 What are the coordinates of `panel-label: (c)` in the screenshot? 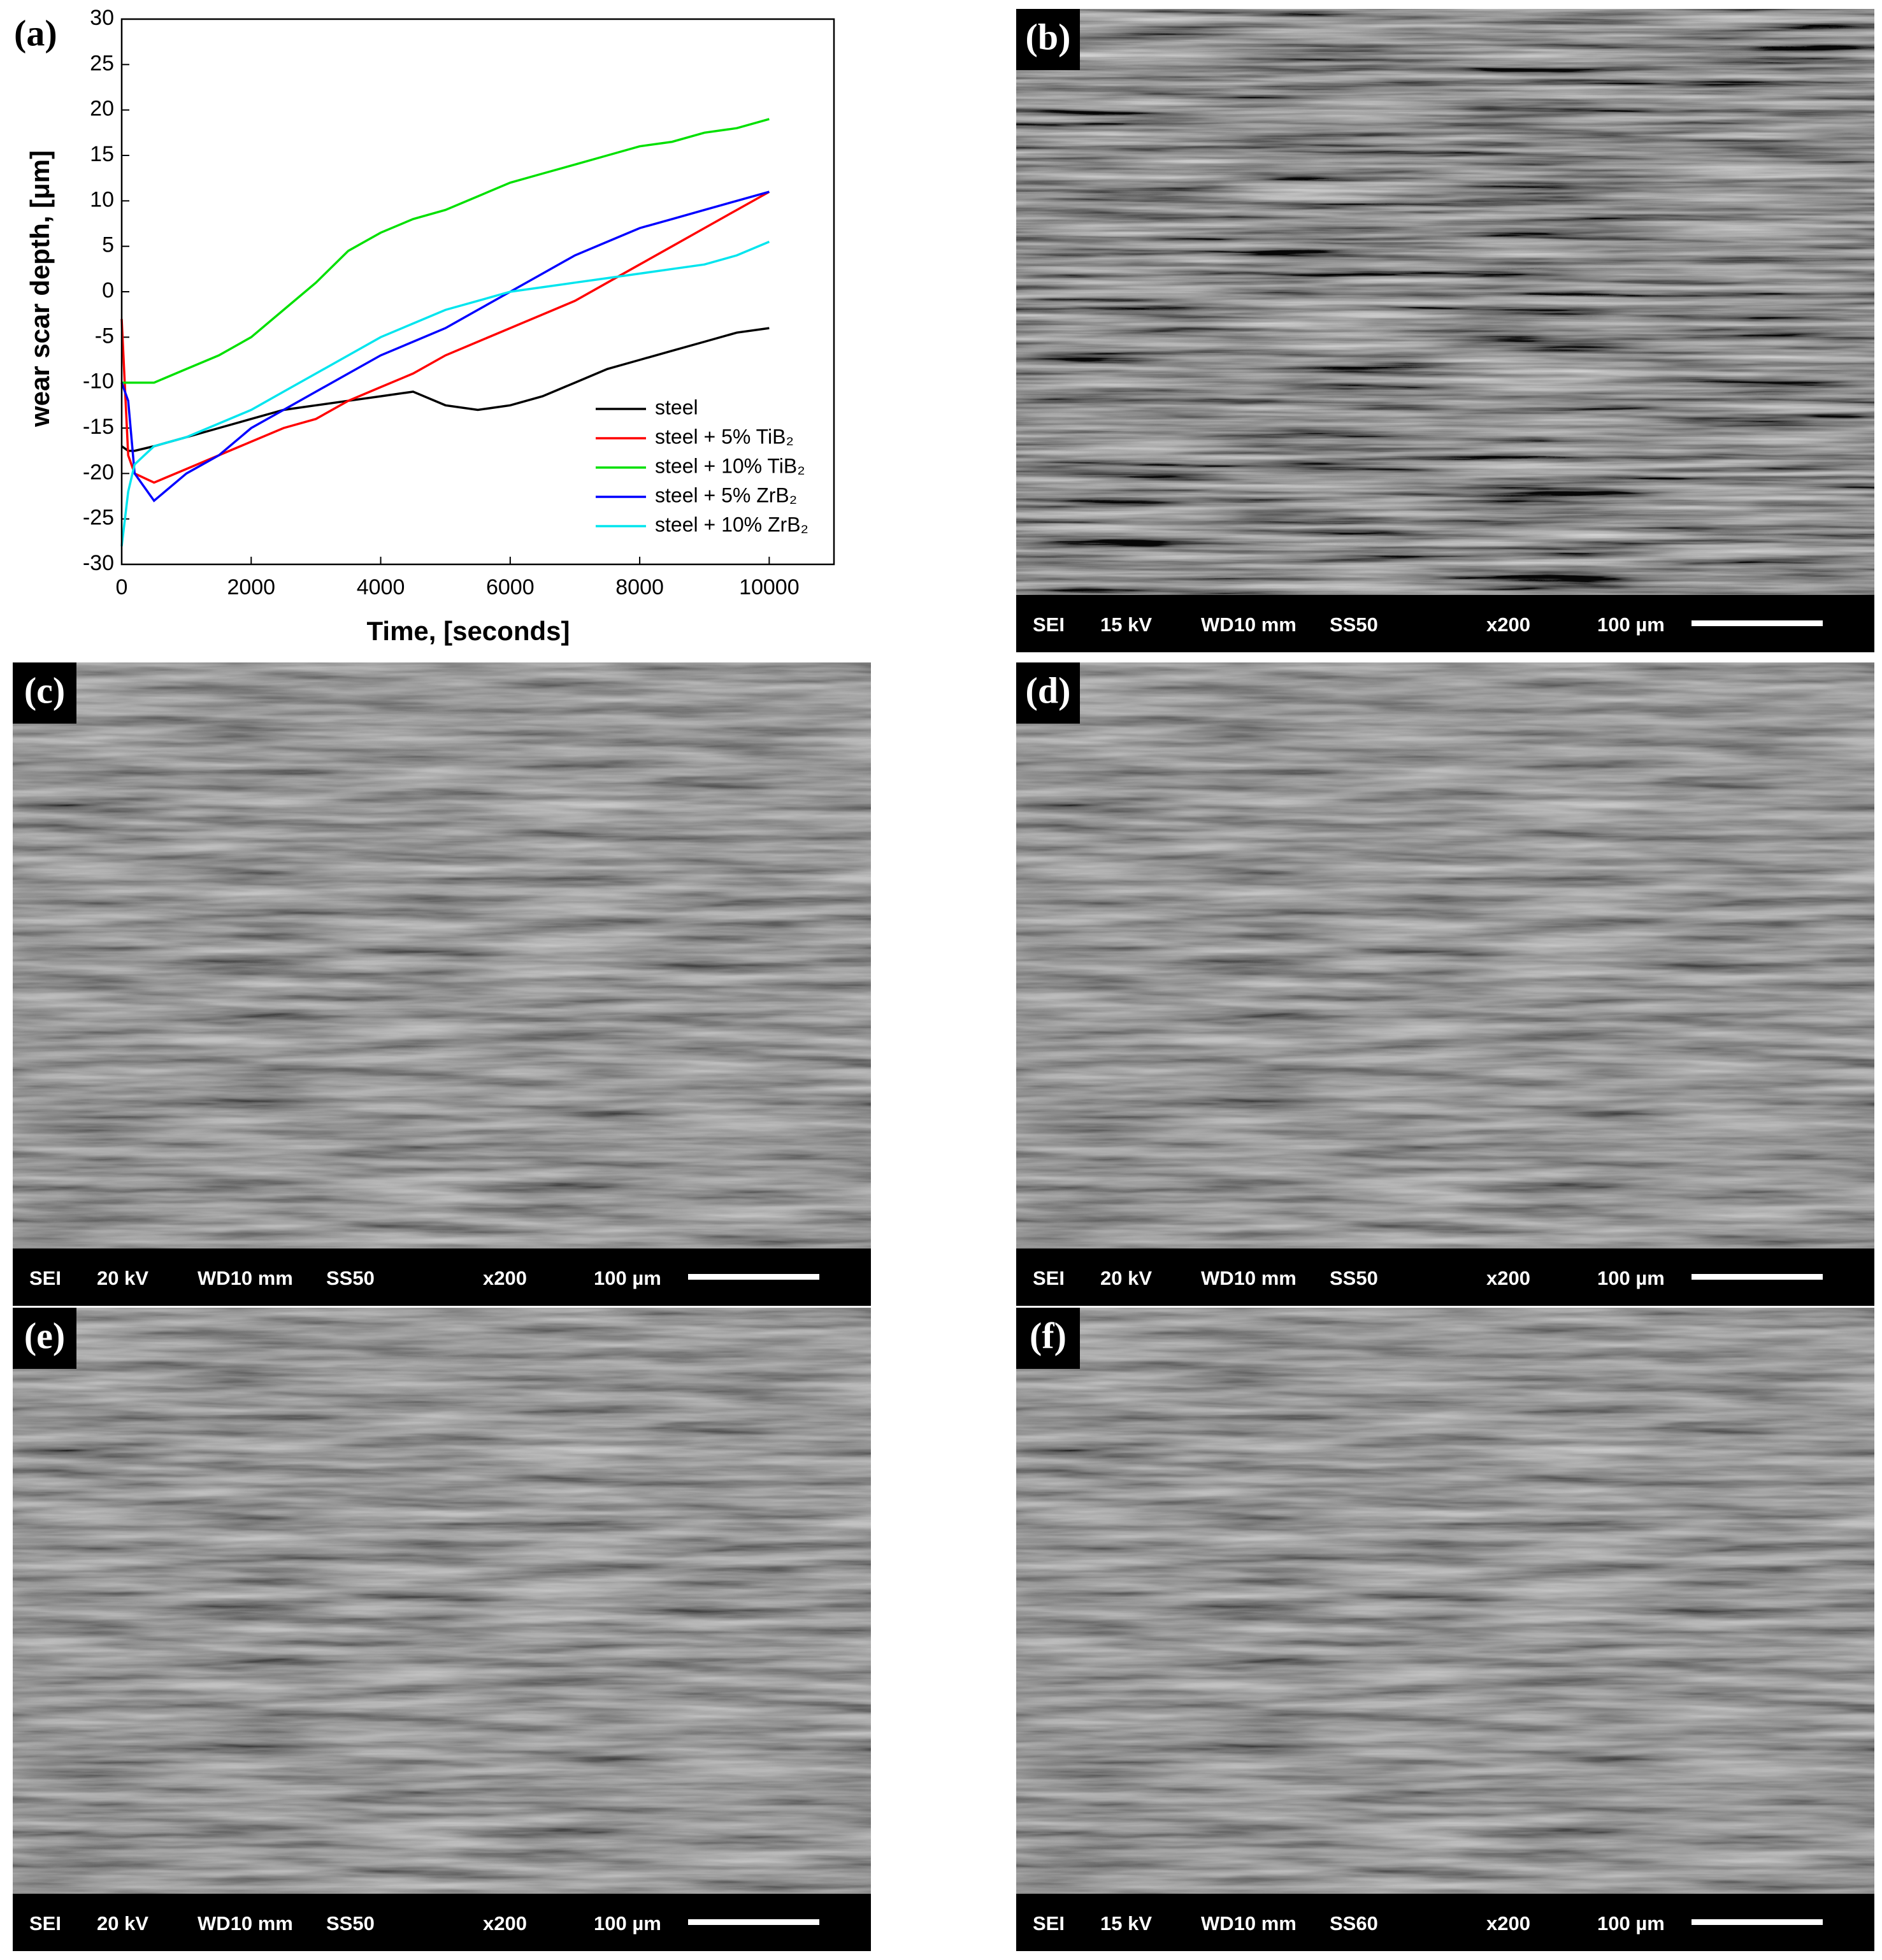 It's located at (44, 690).